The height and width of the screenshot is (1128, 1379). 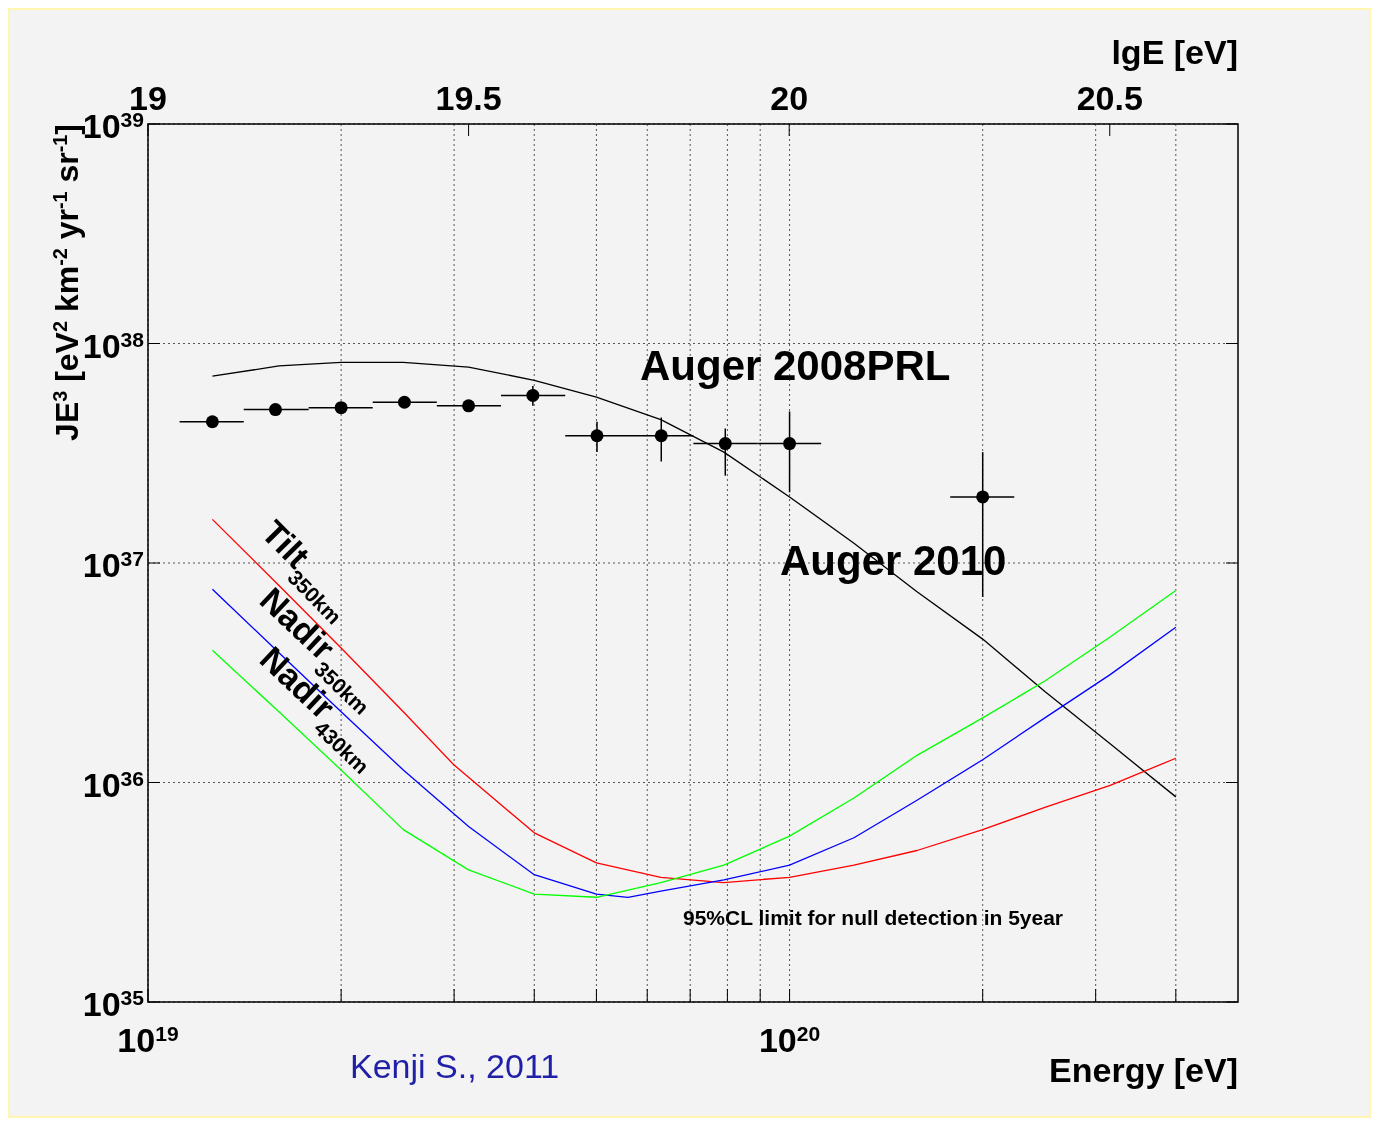 What do you see at coordinates (148, 1040) in the screenshot?
I see `x-tick-label: 10$^{19}$` at bounding box center [148, 1040].